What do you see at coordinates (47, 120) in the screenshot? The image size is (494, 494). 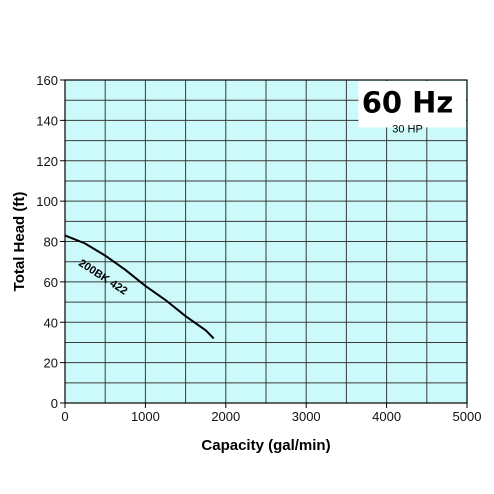 I see `y-tick-label: 140` at bounding box center [47, 120].